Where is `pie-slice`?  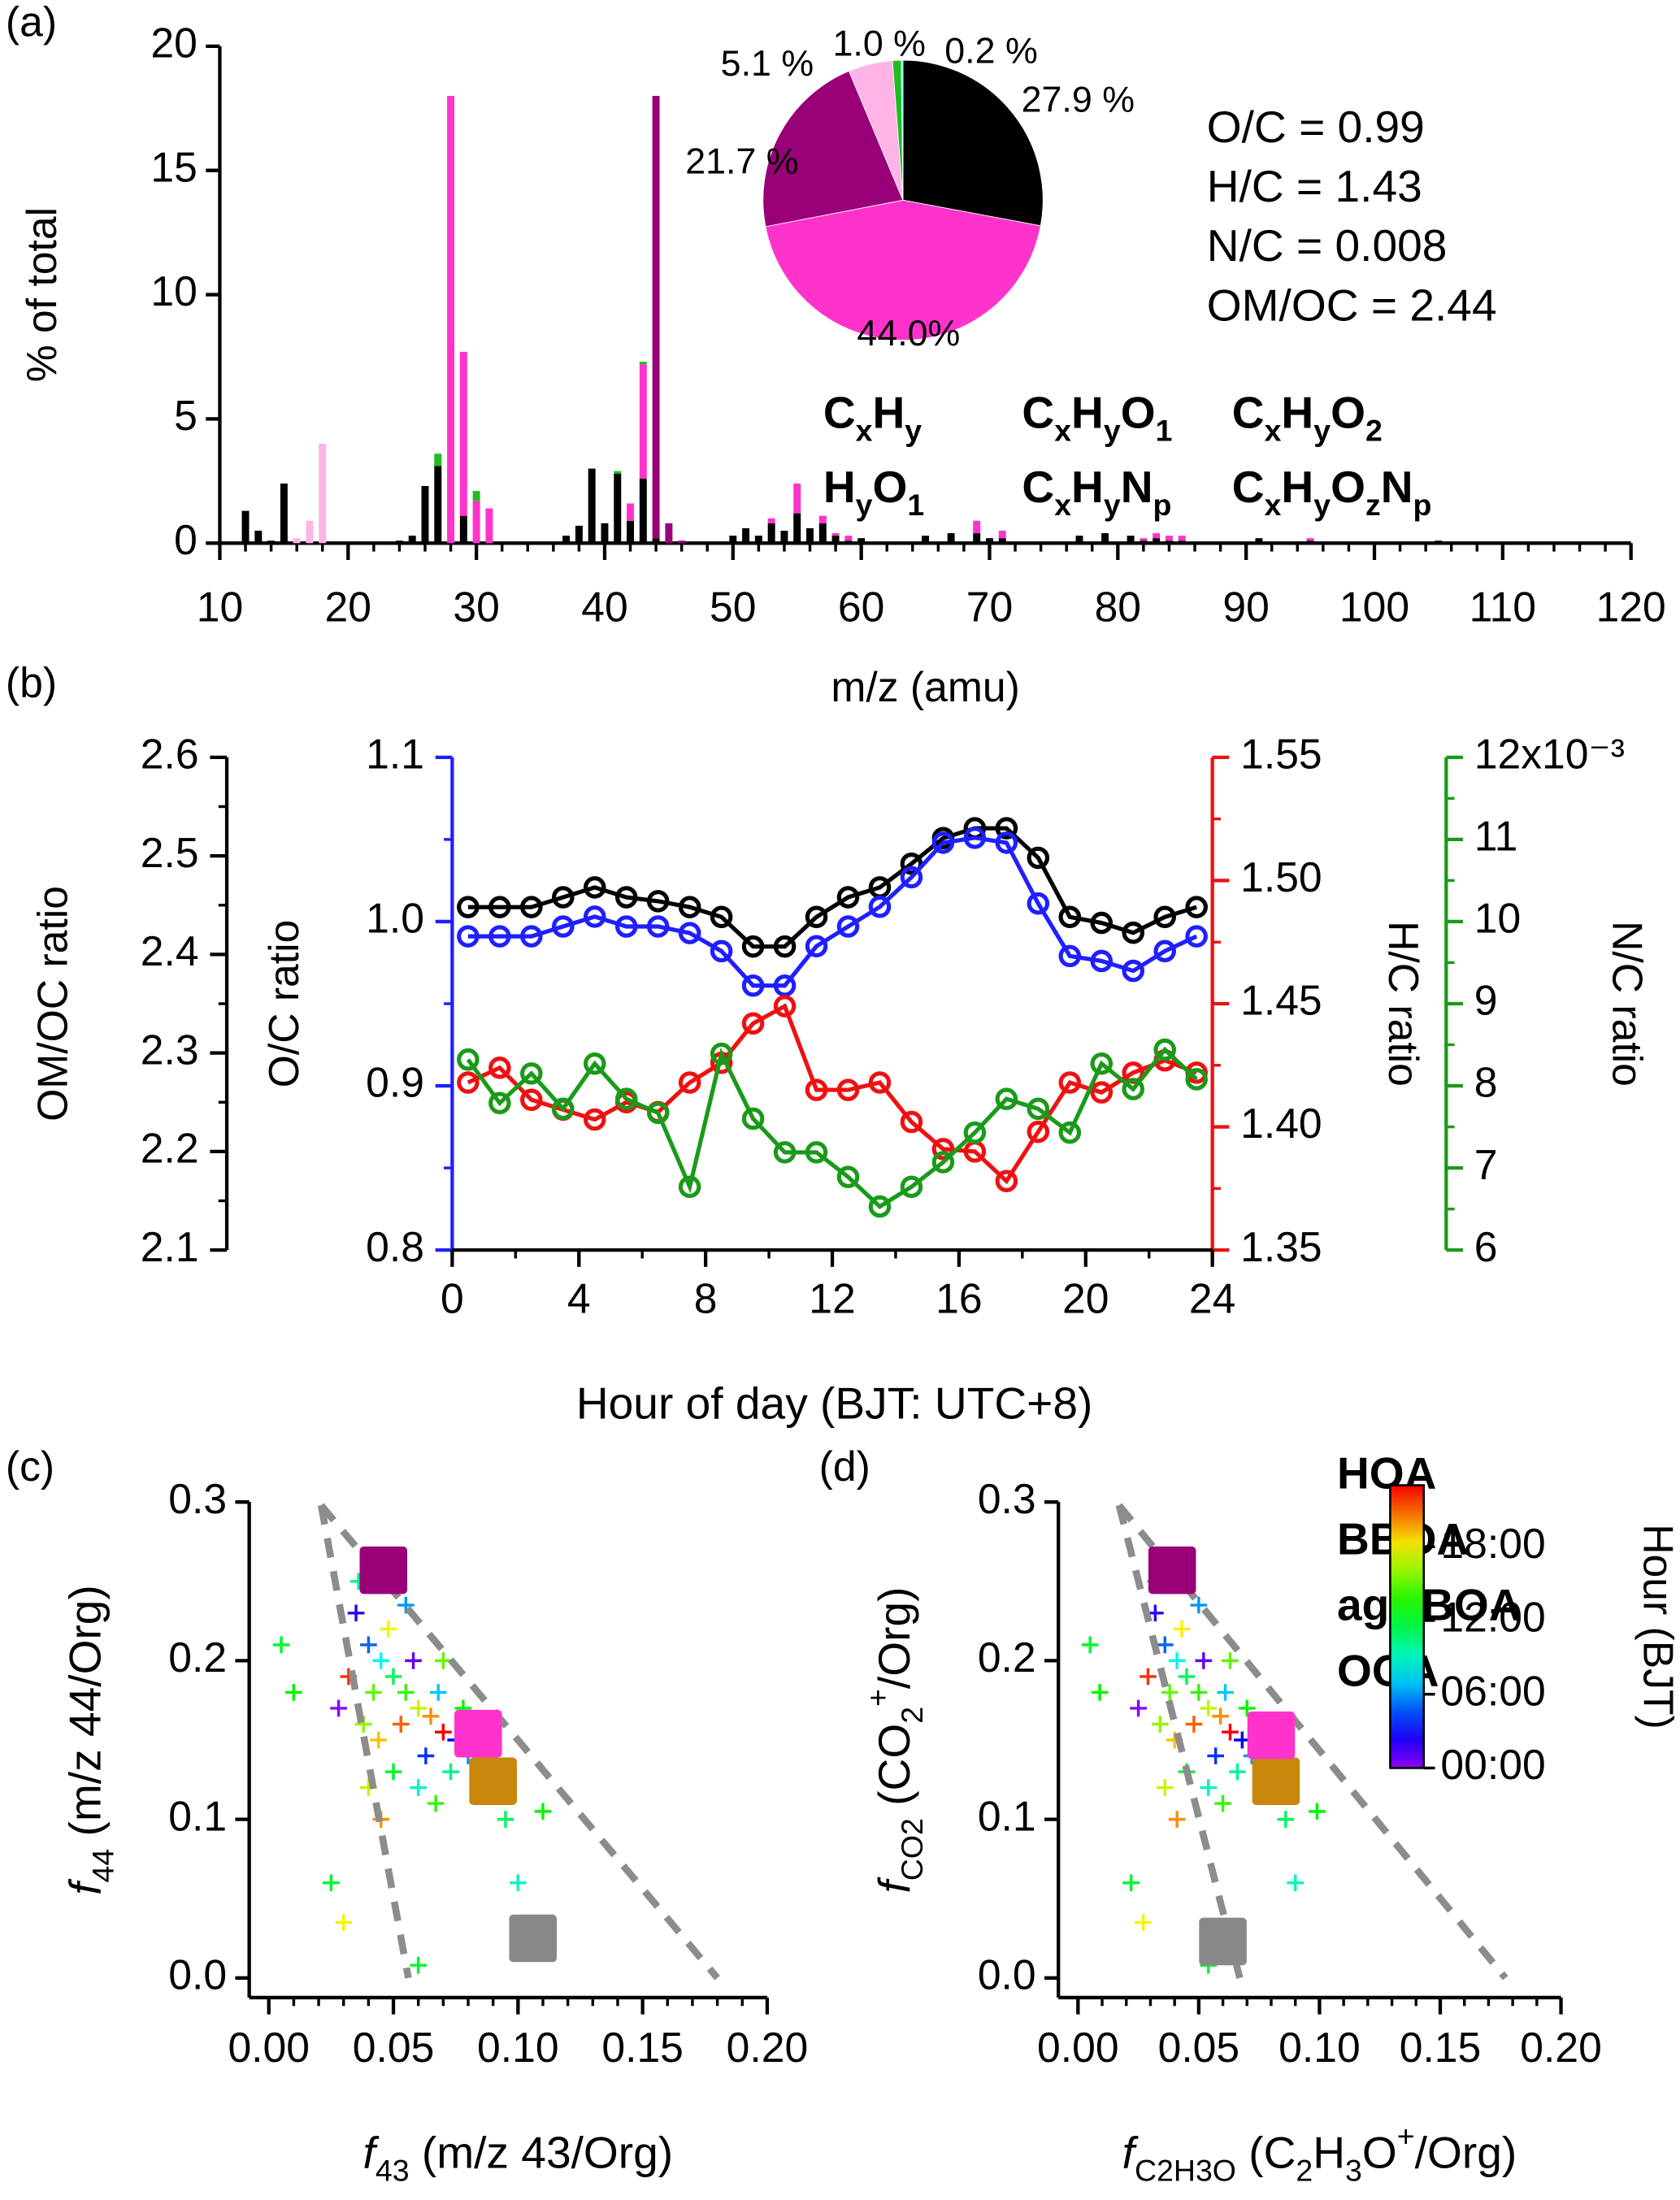
pie-slice is located at coordinates (903, 130).